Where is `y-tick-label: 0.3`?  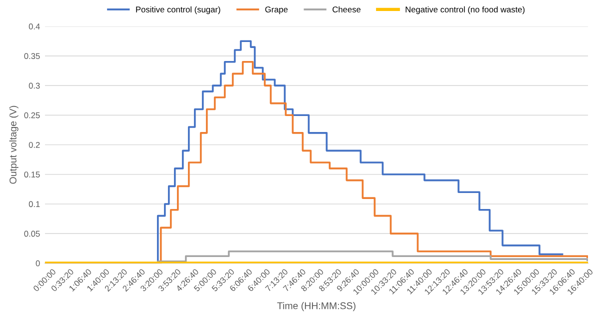
y-tick-label: 0.3 is located at coordinates (34, 85).